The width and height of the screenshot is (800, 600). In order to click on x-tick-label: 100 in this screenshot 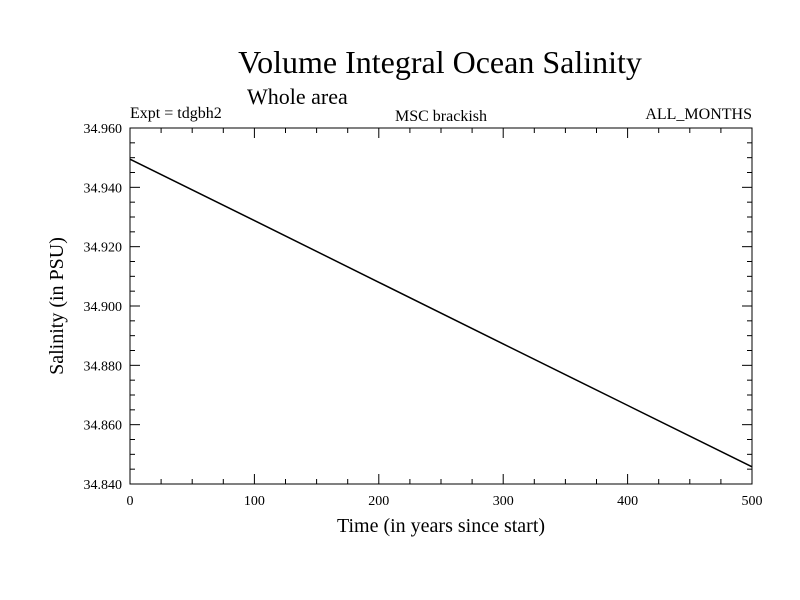, I will do `click(254, 501)`.